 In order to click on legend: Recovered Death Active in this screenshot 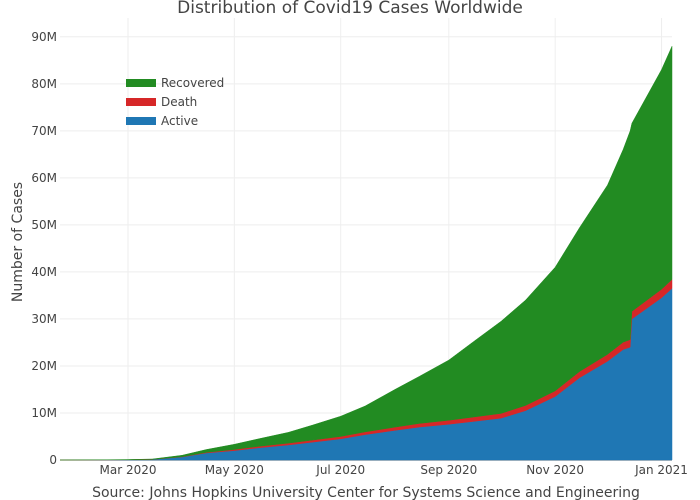, I will do `click(175, 102)`.